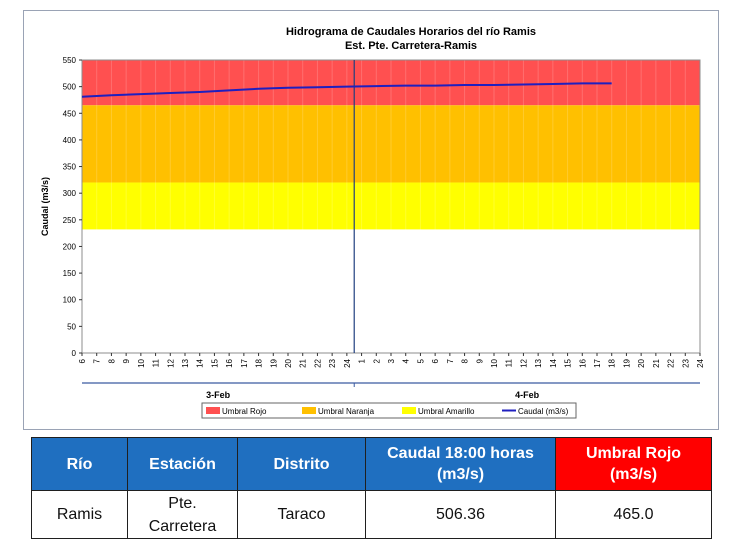 This screenshot has height=548, width=755. What do you see at coordinates (362, 360) in the screenshot?
I see `x-tick-label: 1` at bounding box center [362, 360].